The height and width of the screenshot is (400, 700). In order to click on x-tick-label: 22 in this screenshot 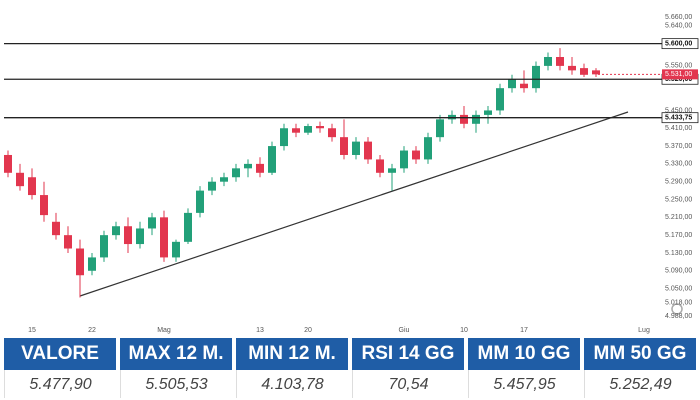, I will do `click(92, 330)`.